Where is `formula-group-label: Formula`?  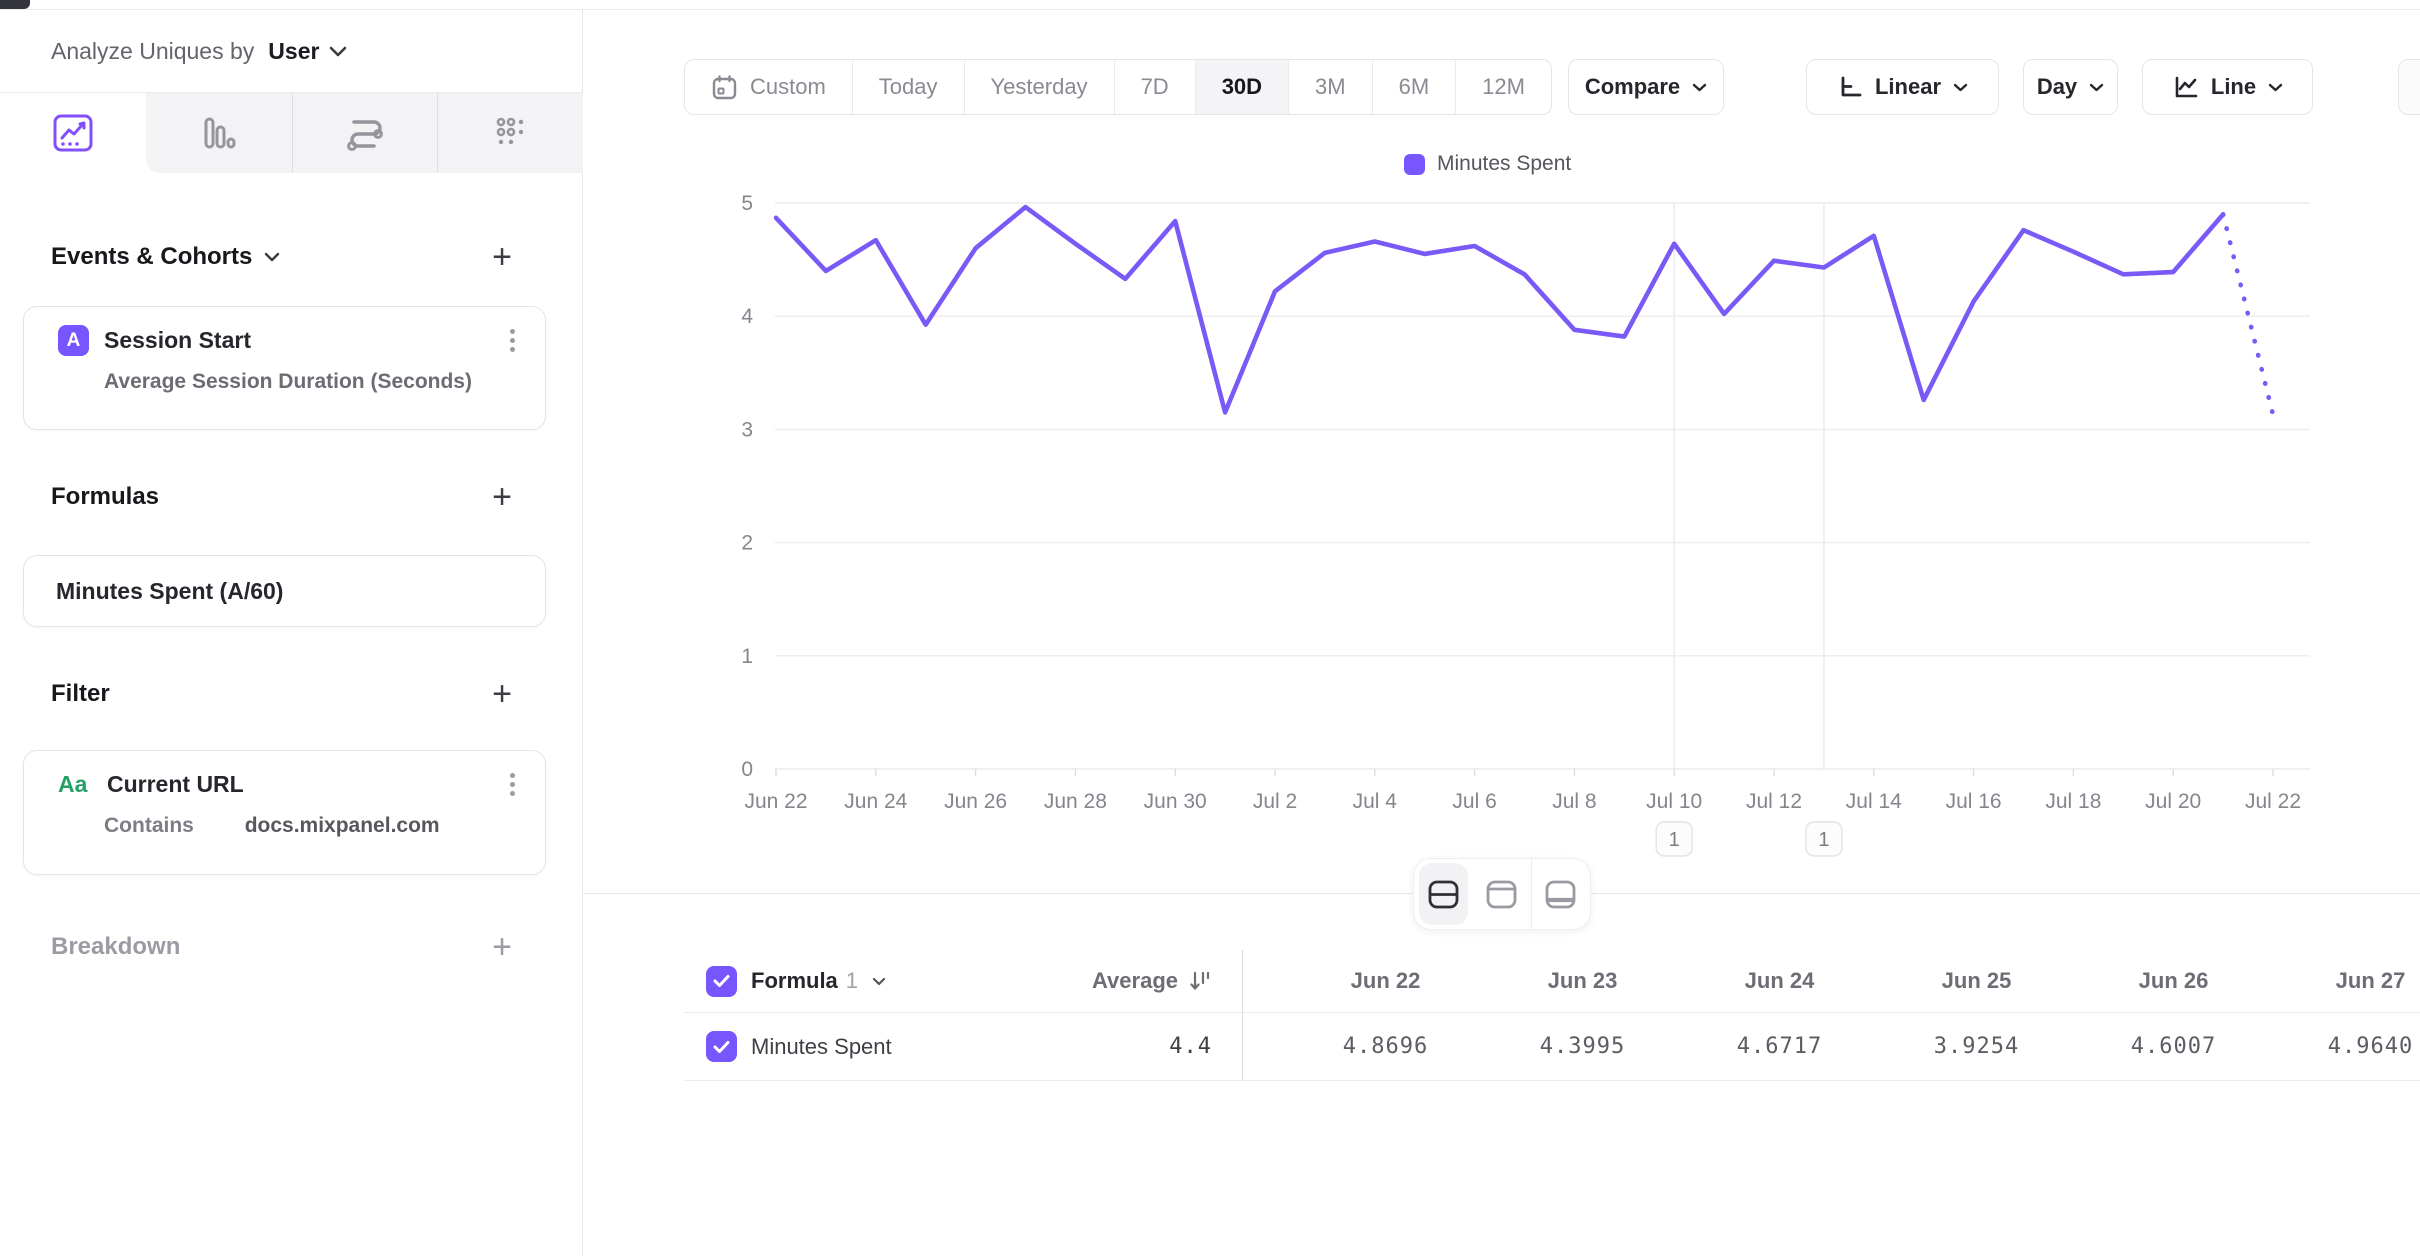 formula-group-label: Formula is located at coordinates (794, 980).